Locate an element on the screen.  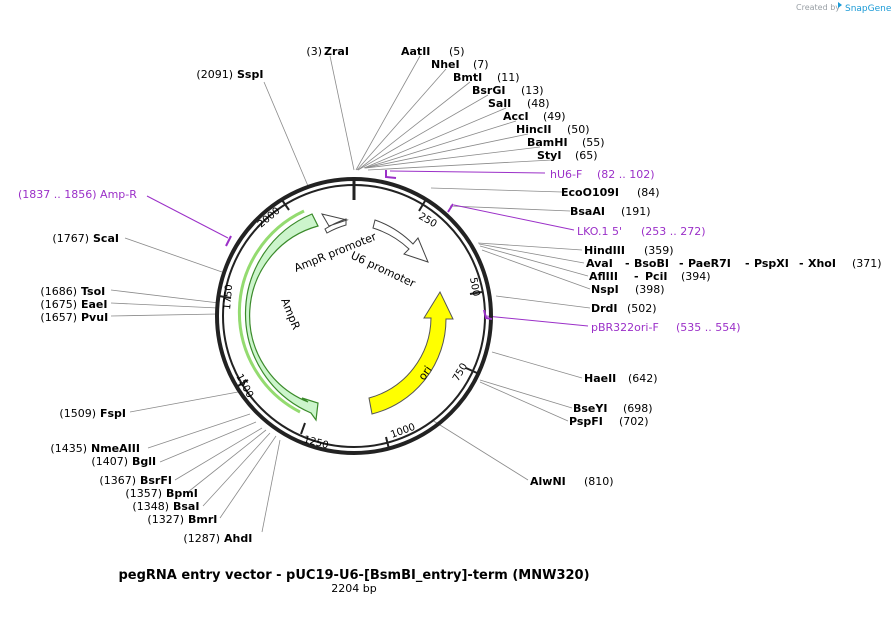
site-pos: (1348) is located at coordinates (150, 506).